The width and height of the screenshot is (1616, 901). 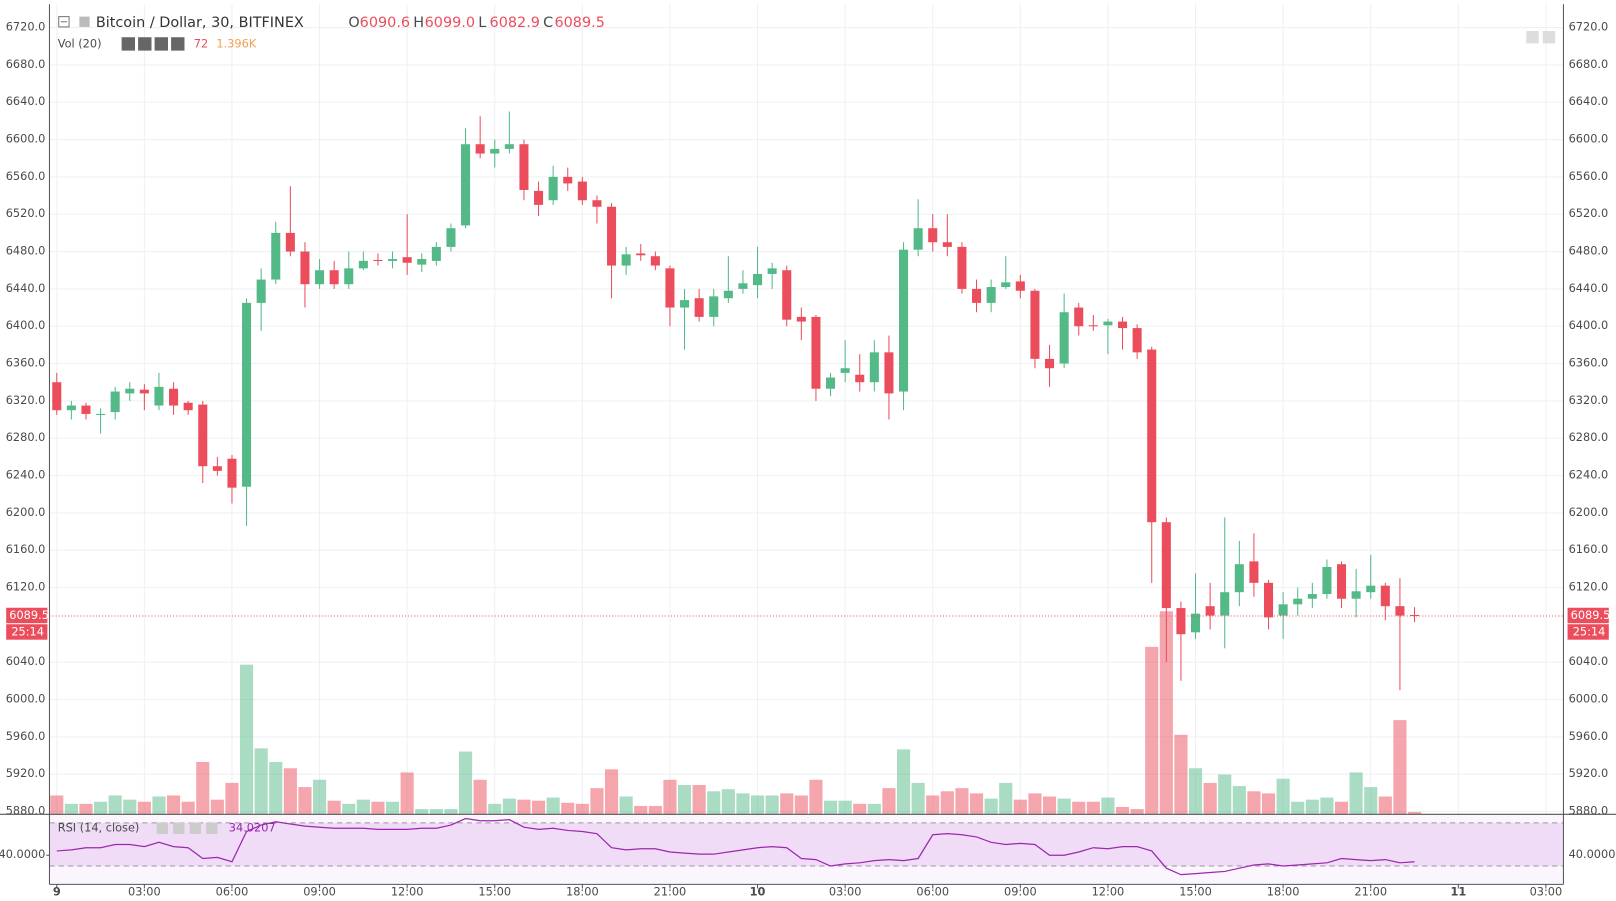 What do you see at coordinates (579, 23) in the screenshot?
I see `ohlc-value: 6089.5` at bounding box center [579, 23].